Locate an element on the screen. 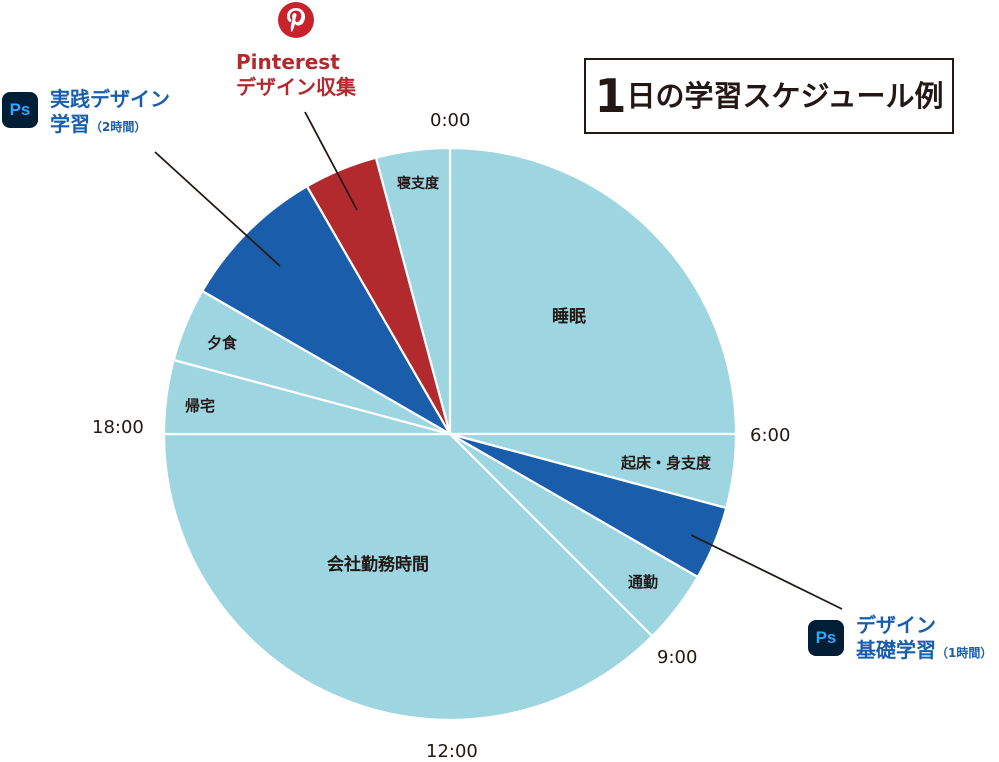 This screenshot has width=999, height=762. title-number: 1 is located at coordinates (610, 96).